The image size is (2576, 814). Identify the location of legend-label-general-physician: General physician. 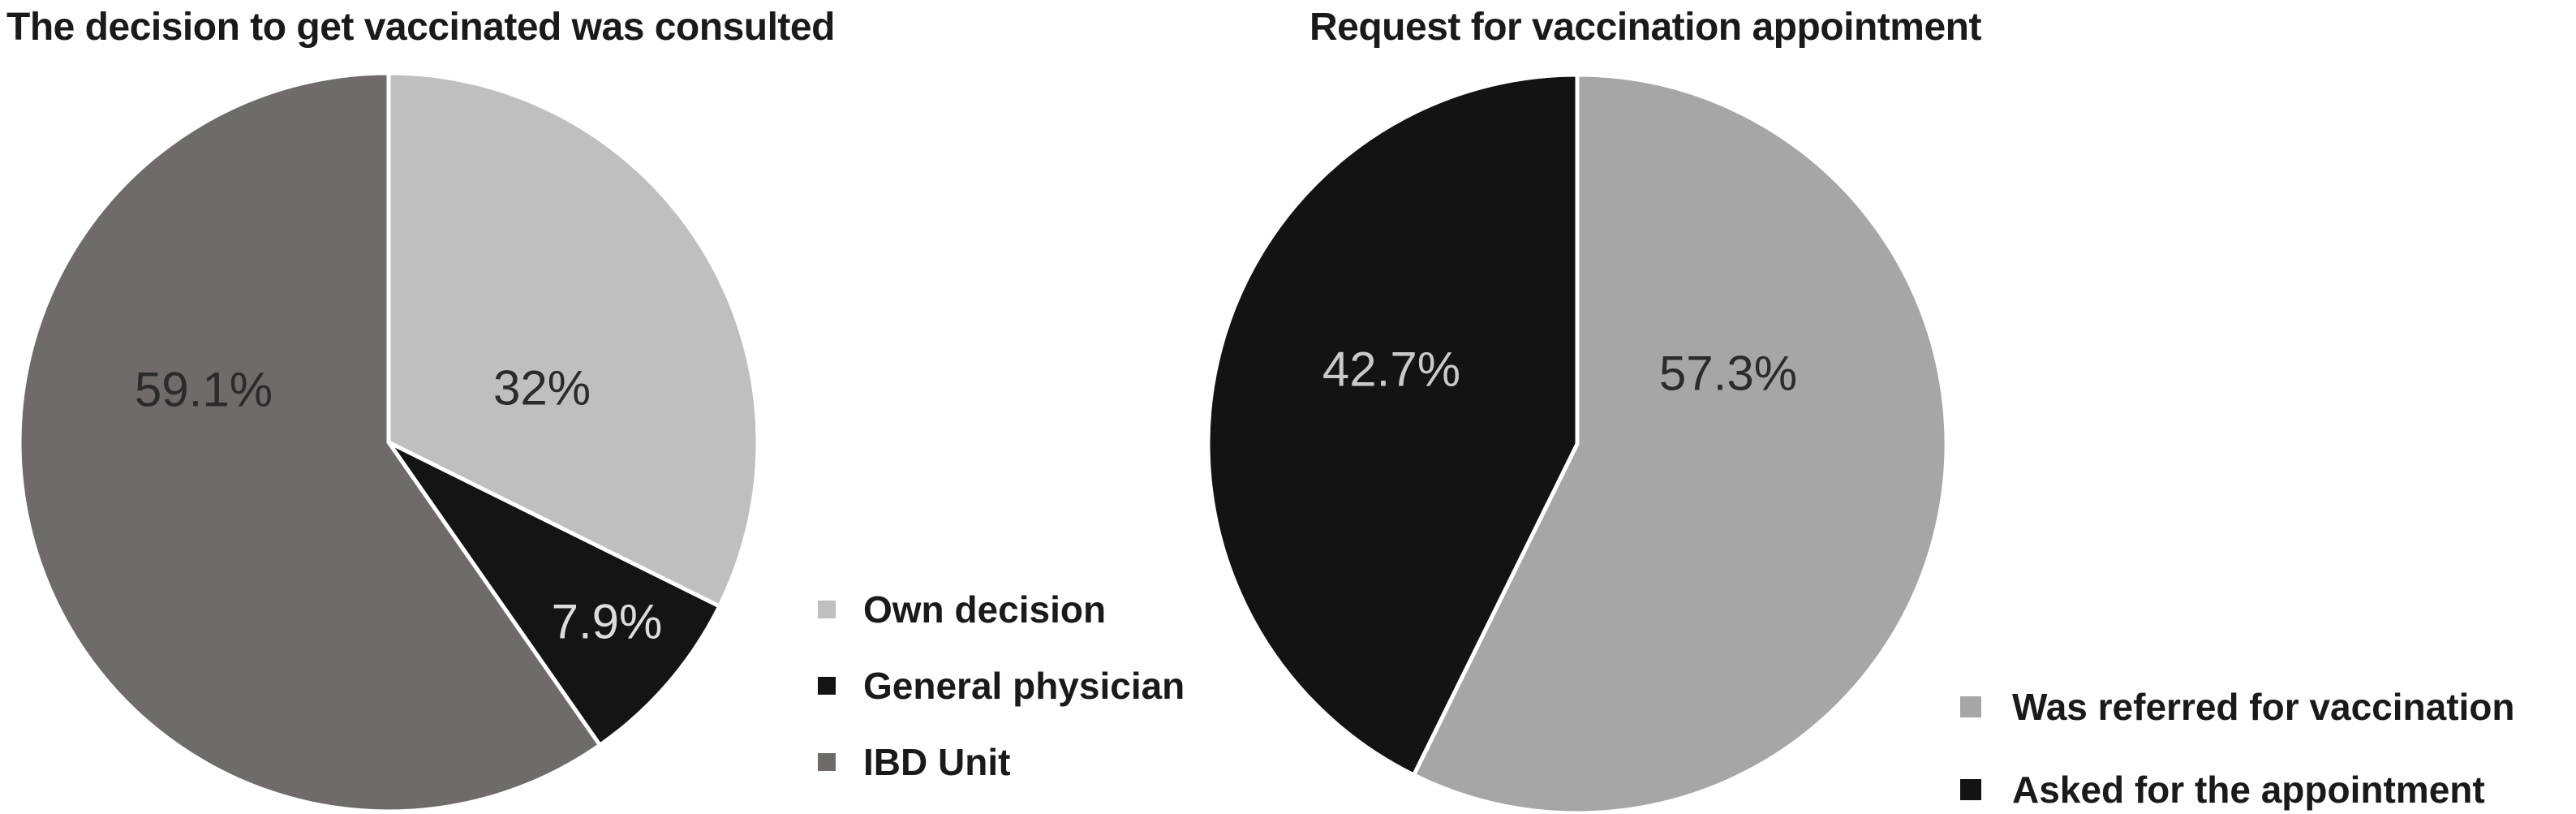
(1024, 686).